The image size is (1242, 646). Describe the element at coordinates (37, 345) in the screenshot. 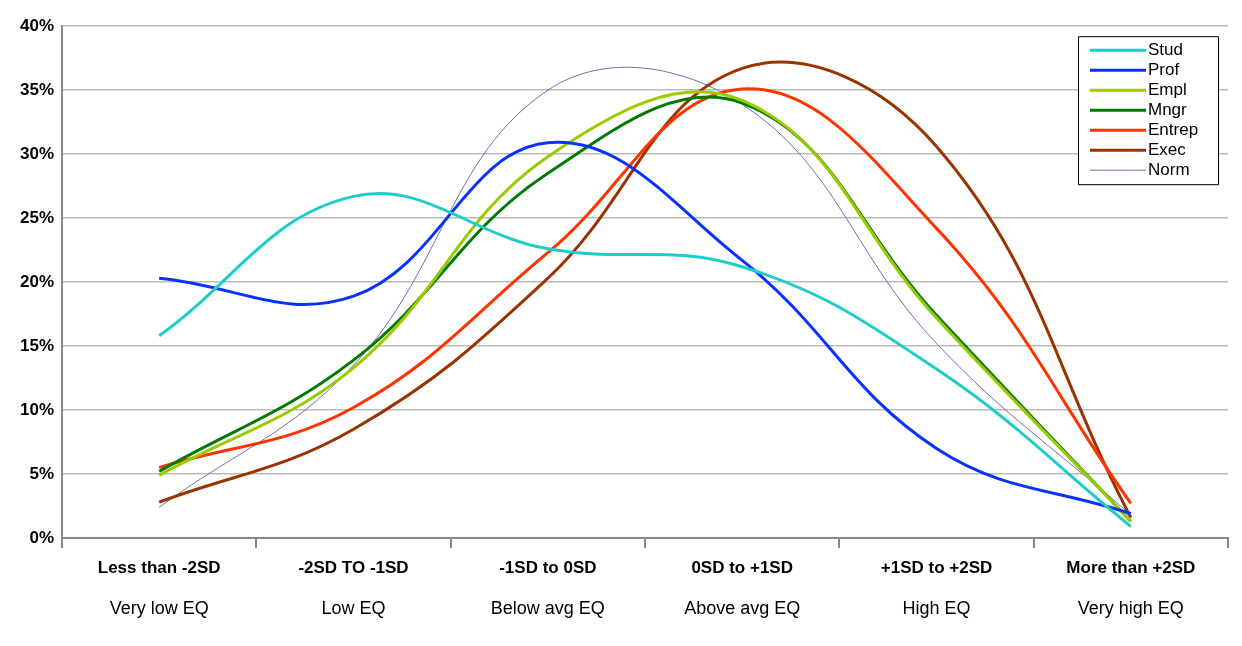

I see `y-tick-label: 15%` at that location.